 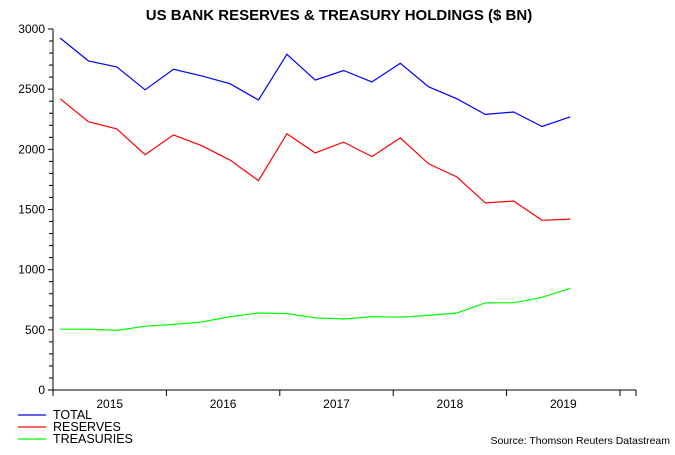 What do you see at coordinates (31, 29) in the screenshot?
I see `y-tick-label: 3000` at bounding box center [31, 29].